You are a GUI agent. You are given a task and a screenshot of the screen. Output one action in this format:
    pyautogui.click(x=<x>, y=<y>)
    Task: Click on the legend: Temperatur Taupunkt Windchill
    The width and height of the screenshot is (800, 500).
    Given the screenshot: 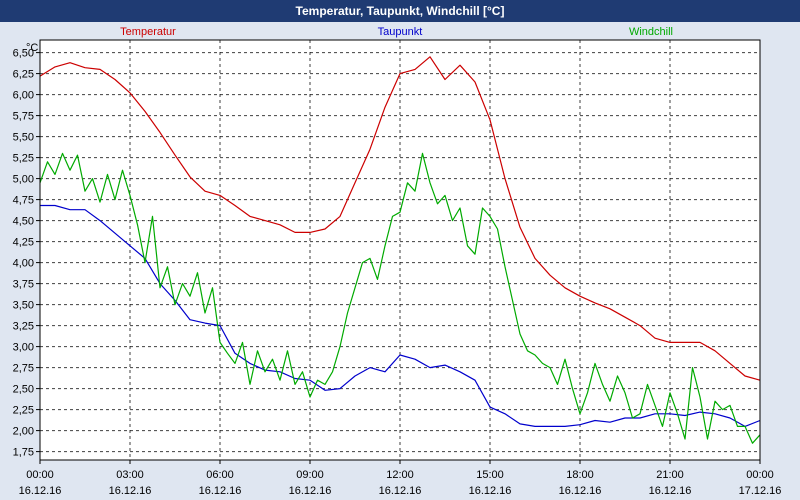 What is the action you would take?
    pyautogui.click(x=396, y=32)
    